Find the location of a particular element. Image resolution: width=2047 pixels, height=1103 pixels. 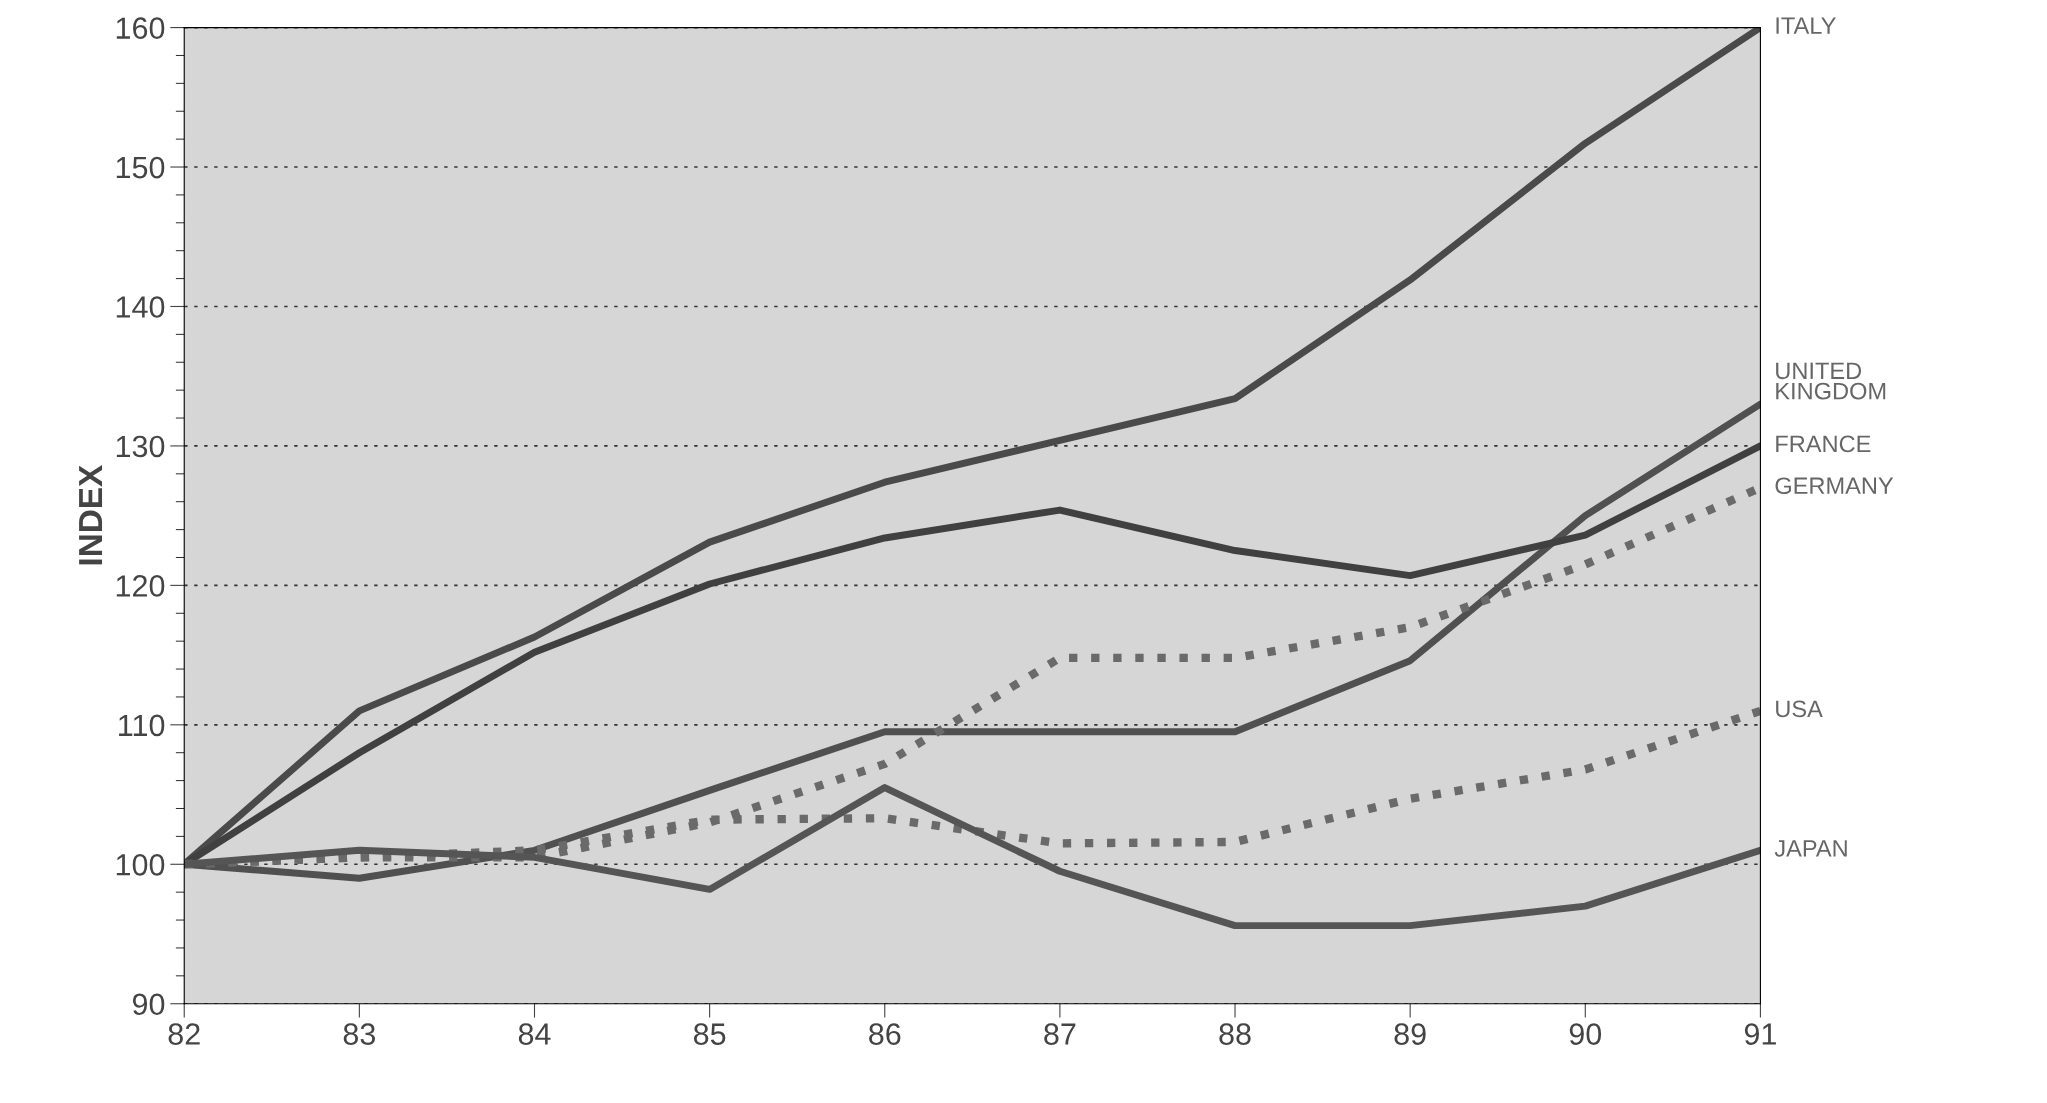

y-tick-label: 120 is located at coordinates (140, 586).